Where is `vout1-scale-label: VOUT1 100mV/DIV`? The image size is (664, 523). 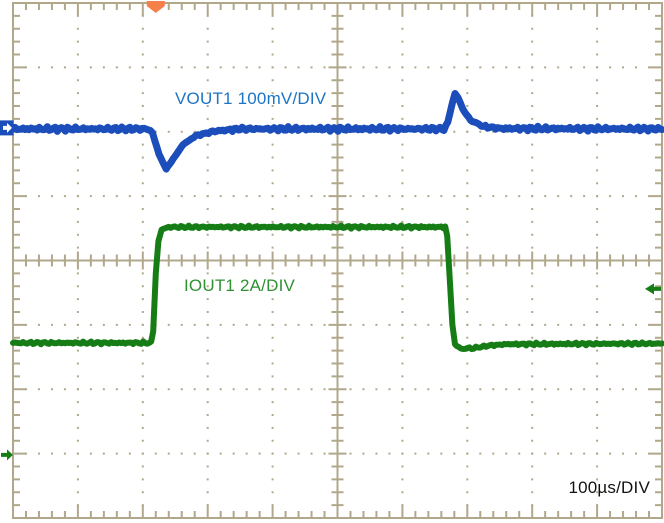
vout1-scale-label: VOUT1 100mV/DIV is located at coordinates (251, 98).